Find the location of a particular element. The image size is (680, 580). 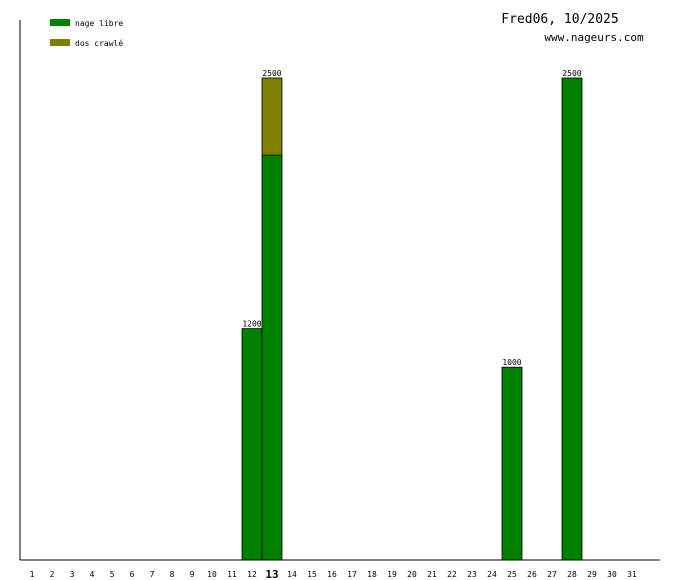

x-tick-label-13: 13 is located at coordinates (271, 574).